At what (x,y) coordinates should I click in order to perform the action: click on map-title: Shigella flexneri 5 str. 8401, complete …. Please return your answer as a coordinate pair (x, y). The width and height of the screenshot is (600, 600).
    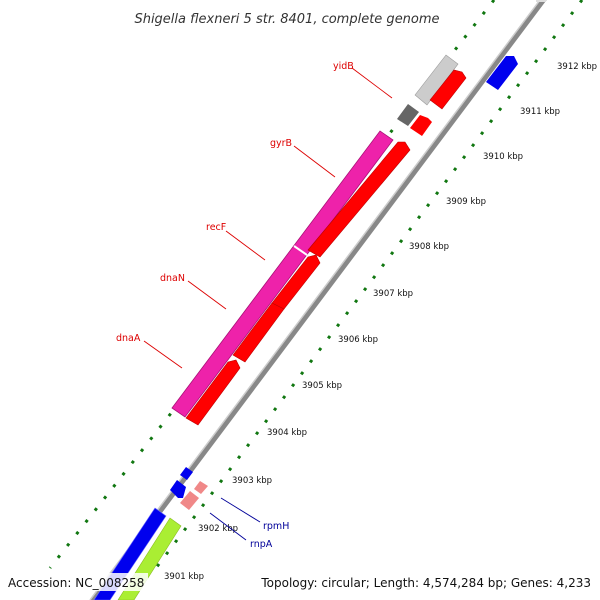
    Looking at the image, I should click on (286, 19).